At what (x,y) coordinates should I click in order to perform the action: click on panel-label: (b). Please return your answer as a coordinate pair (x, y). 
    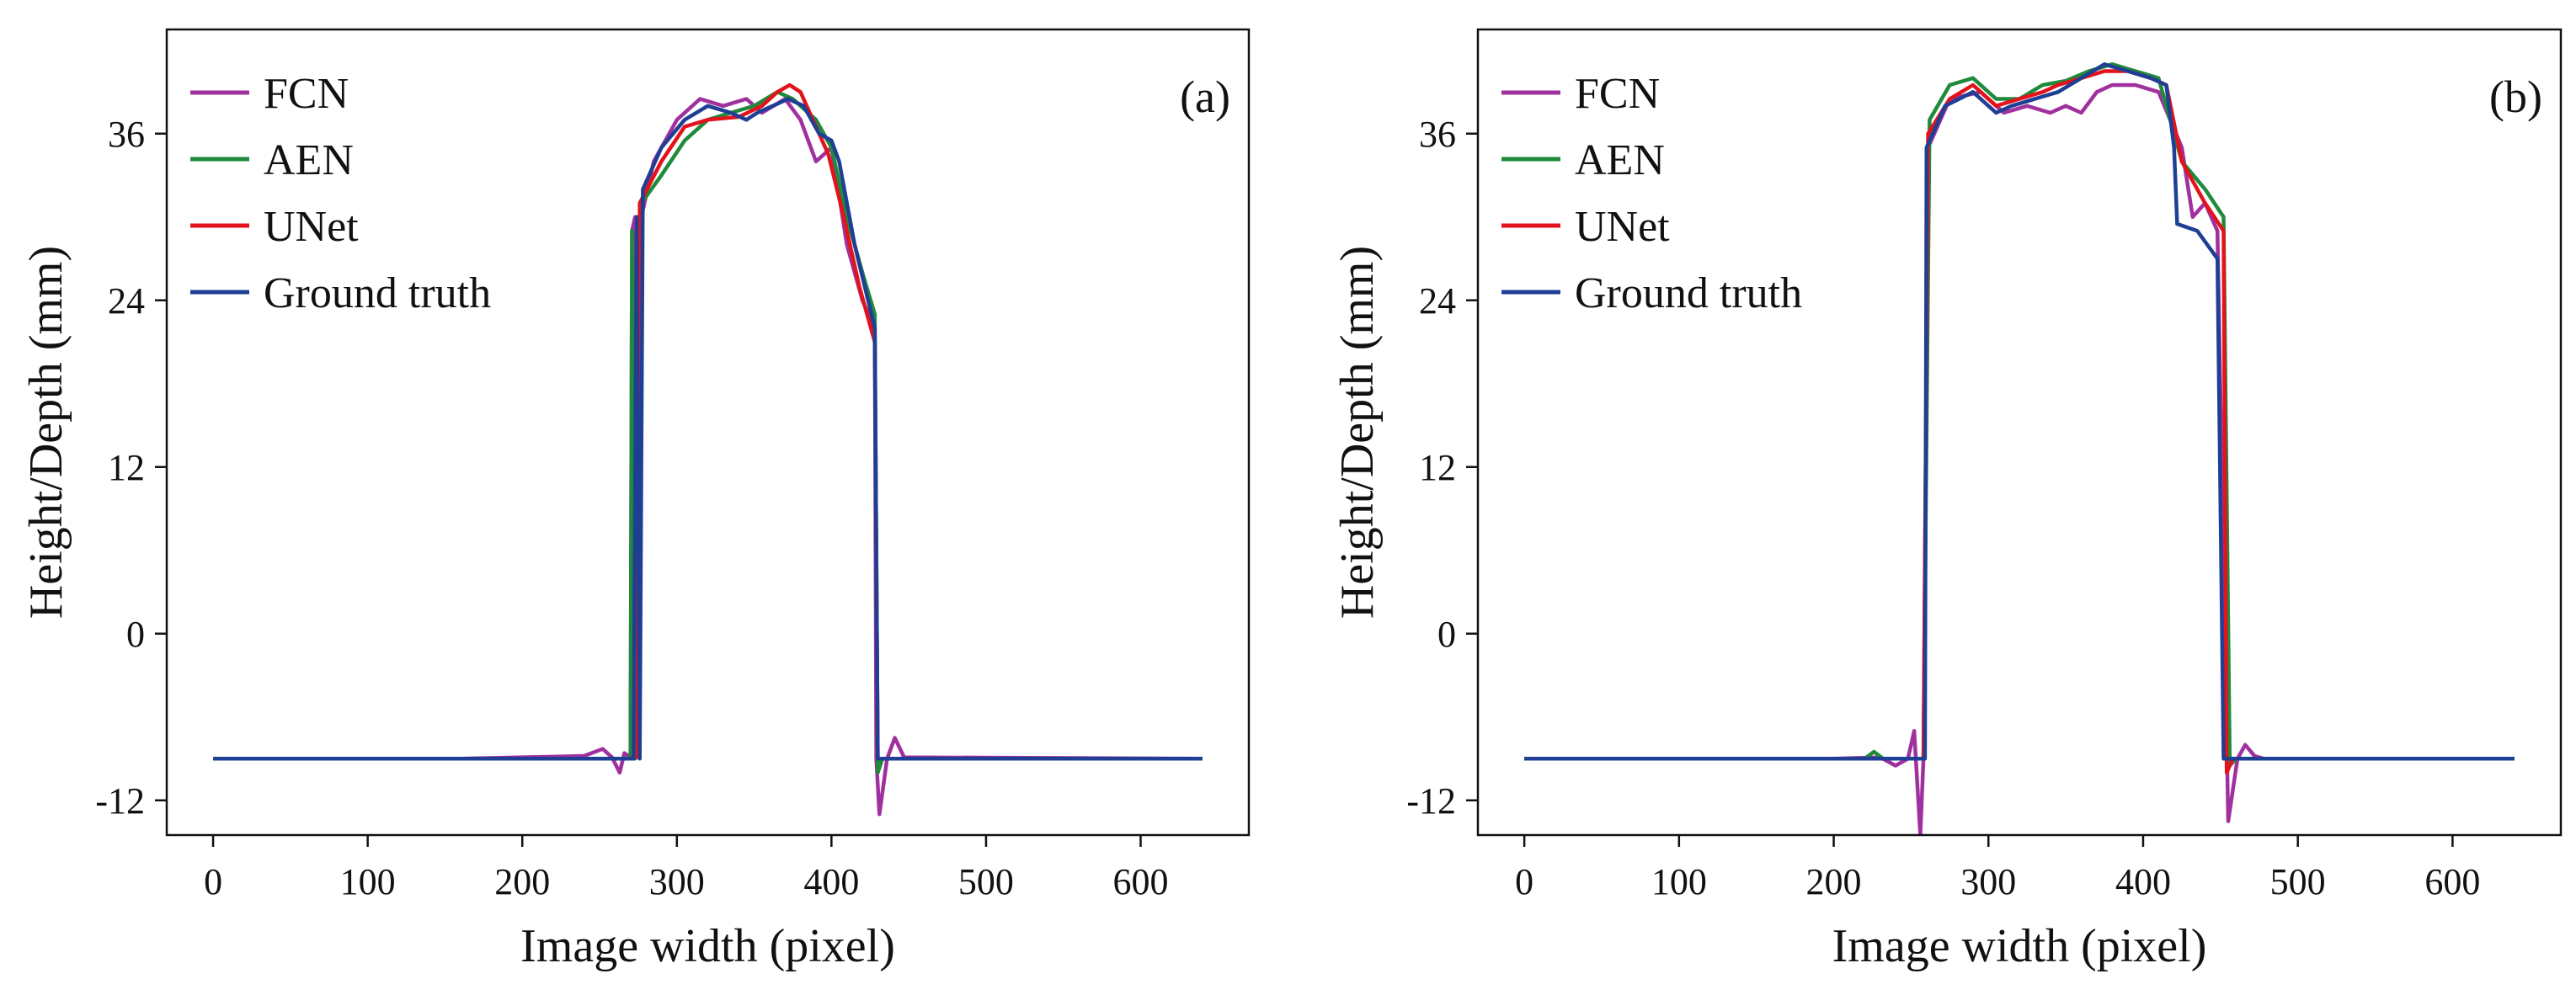
    Looking at the image, I should click on (2515, 97).